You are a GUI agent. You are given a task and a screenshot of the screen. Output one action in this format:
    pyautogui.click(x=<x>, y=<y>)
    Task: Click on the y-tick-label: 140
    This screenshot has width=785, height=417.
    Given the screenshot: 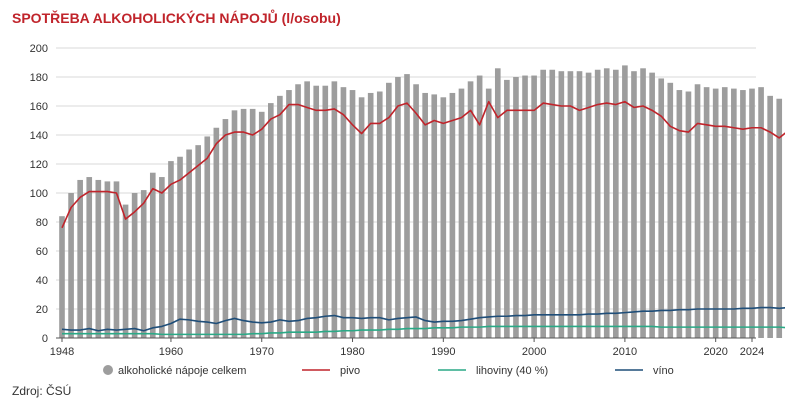 What is the action you would take?
    pyautogui.click(x=39, y=136)
    